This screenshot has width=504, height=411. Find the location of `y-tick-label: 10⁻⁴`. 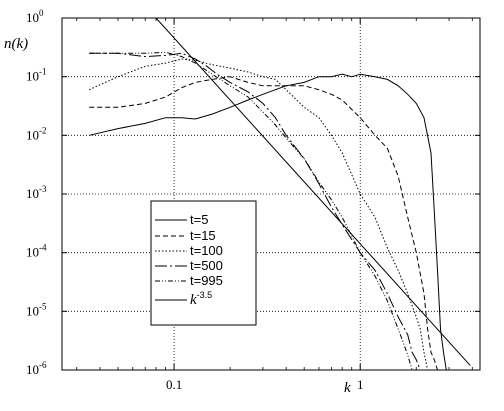

y-tick-label: 10⁻⁴ is located at coordinates (36, 251).